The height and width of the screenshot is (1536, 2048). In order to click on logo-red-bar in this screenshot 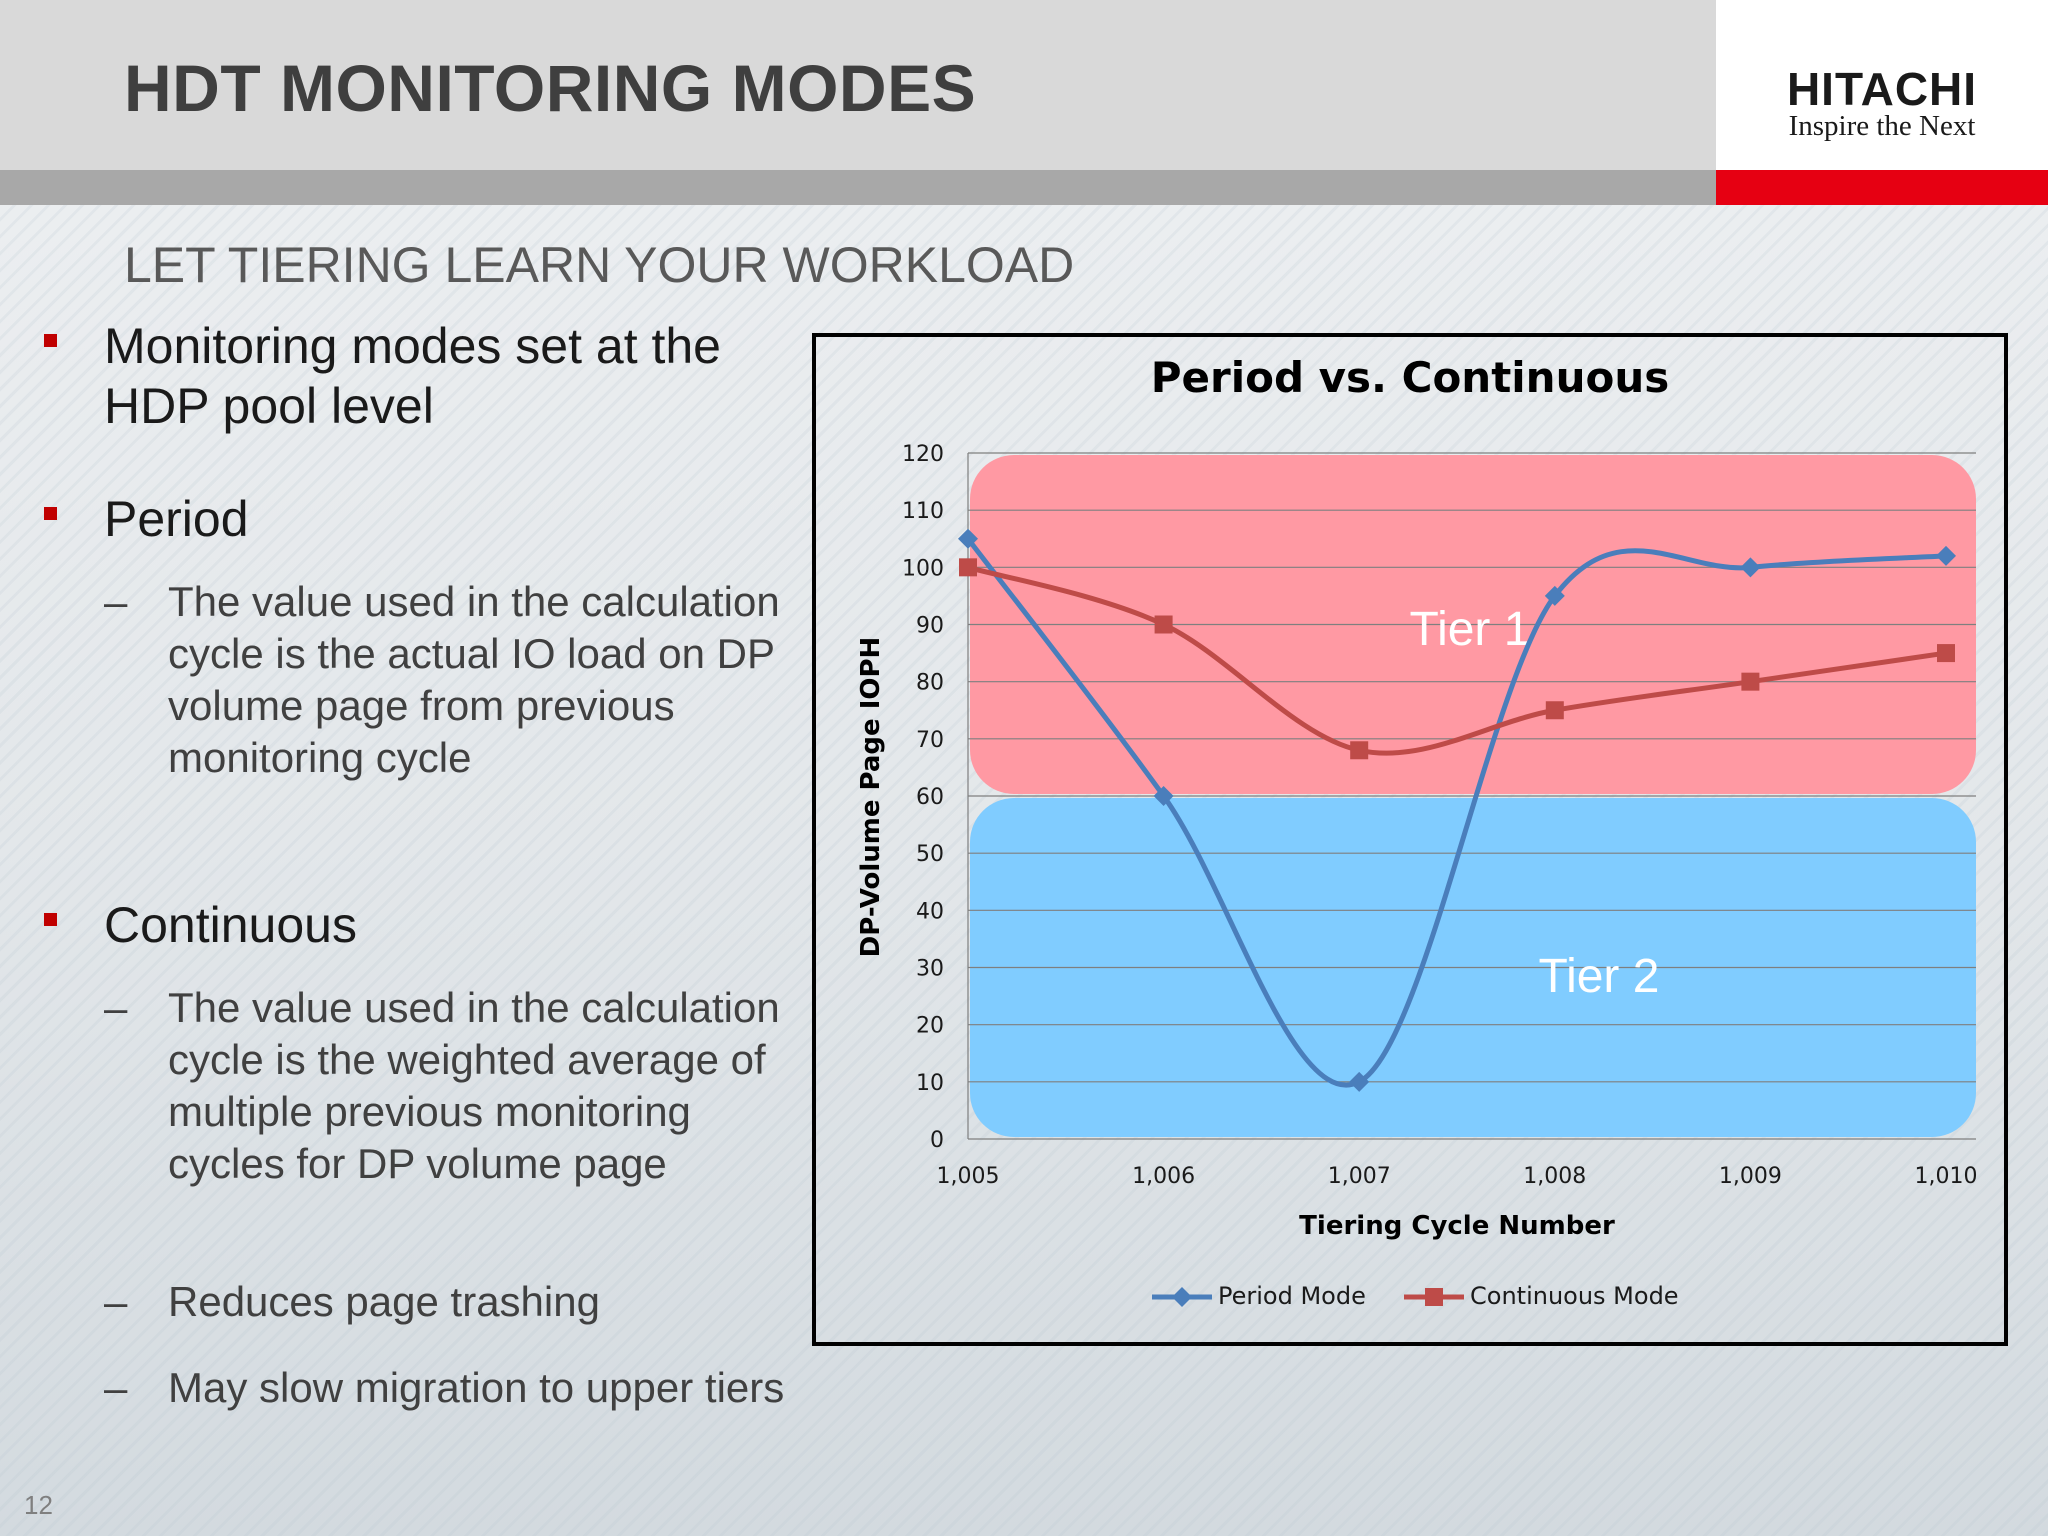, I will do `click(1882, 187)`.